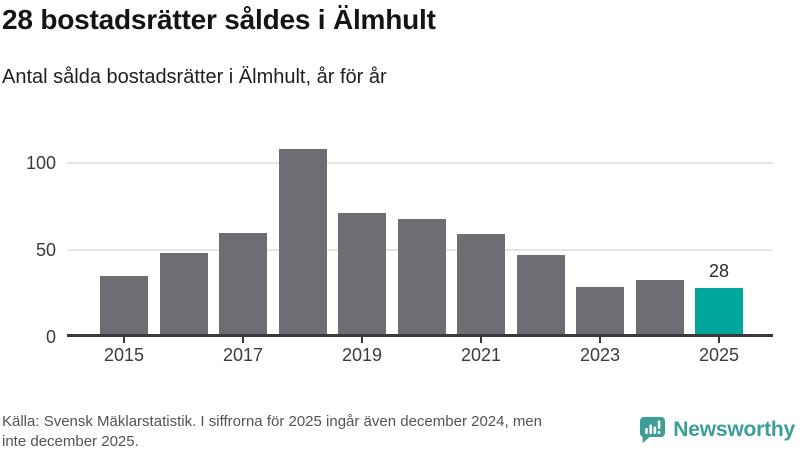 The width and height of the screenshot is (800, 452). I want to click on x-tick-2019, so click(362, 340).